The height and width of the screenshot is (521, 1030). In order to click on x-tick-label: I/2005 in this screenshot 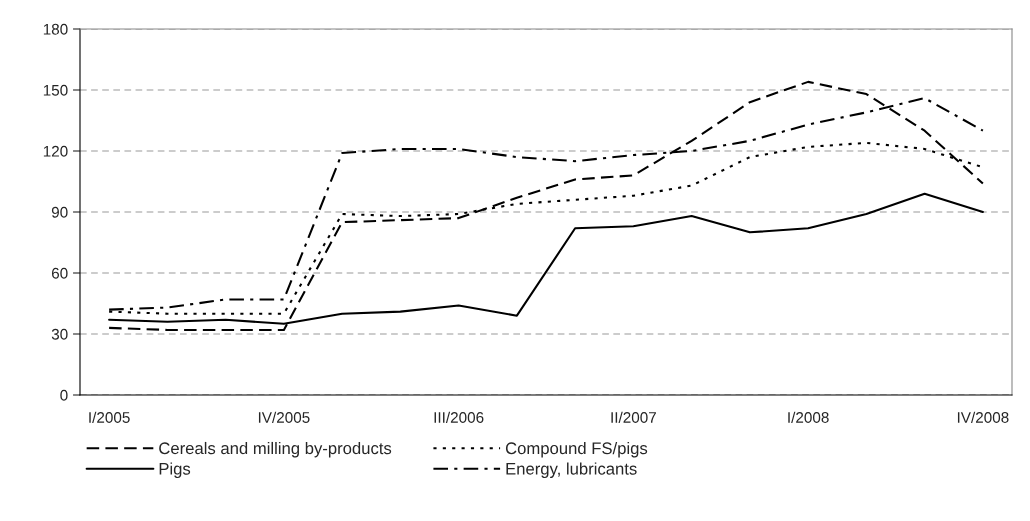, I will do `click(109, 417)`.